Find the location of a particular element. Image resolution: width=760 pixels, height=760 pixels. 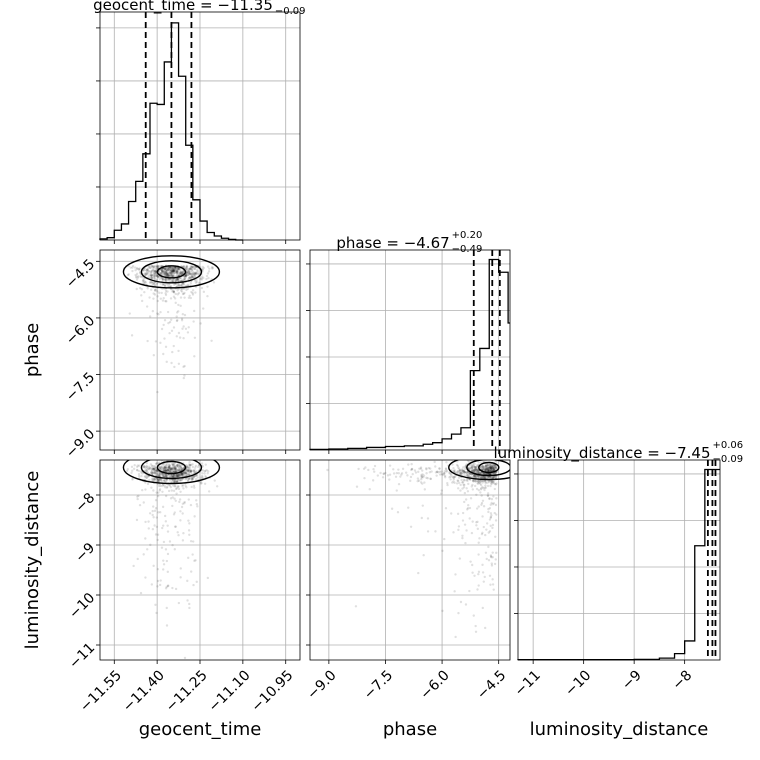

panel-title: luminosity_distance = −7.45 +0.06−0.09 is located at coordinates (618, 452).